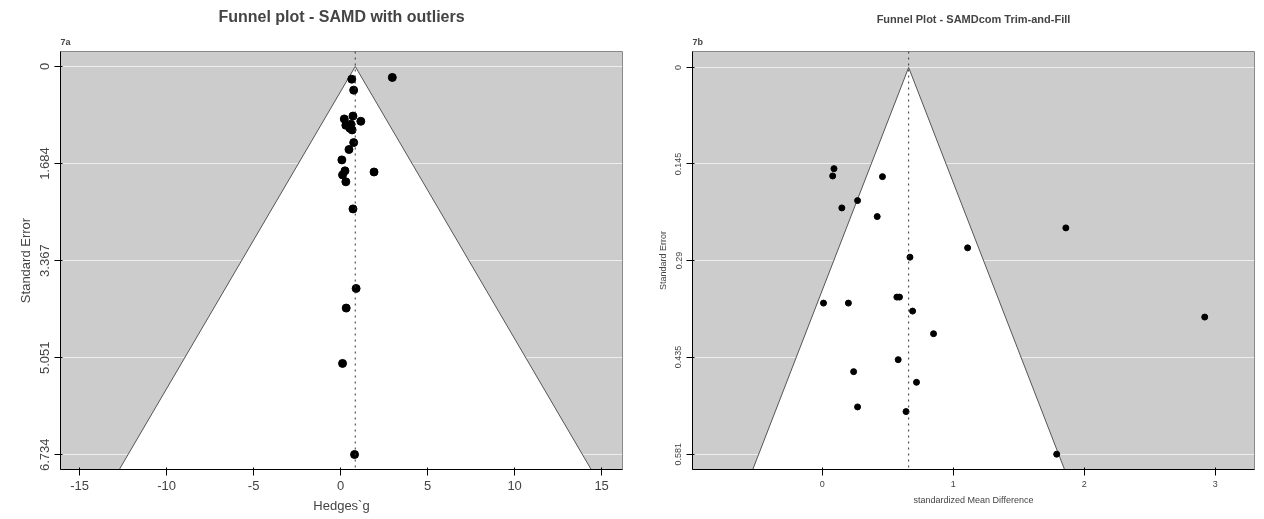  What do you see at coordinates (45, 357) in the screenshot?
I see `y-tick-label: 5.051` at bounding box center [45, 357].